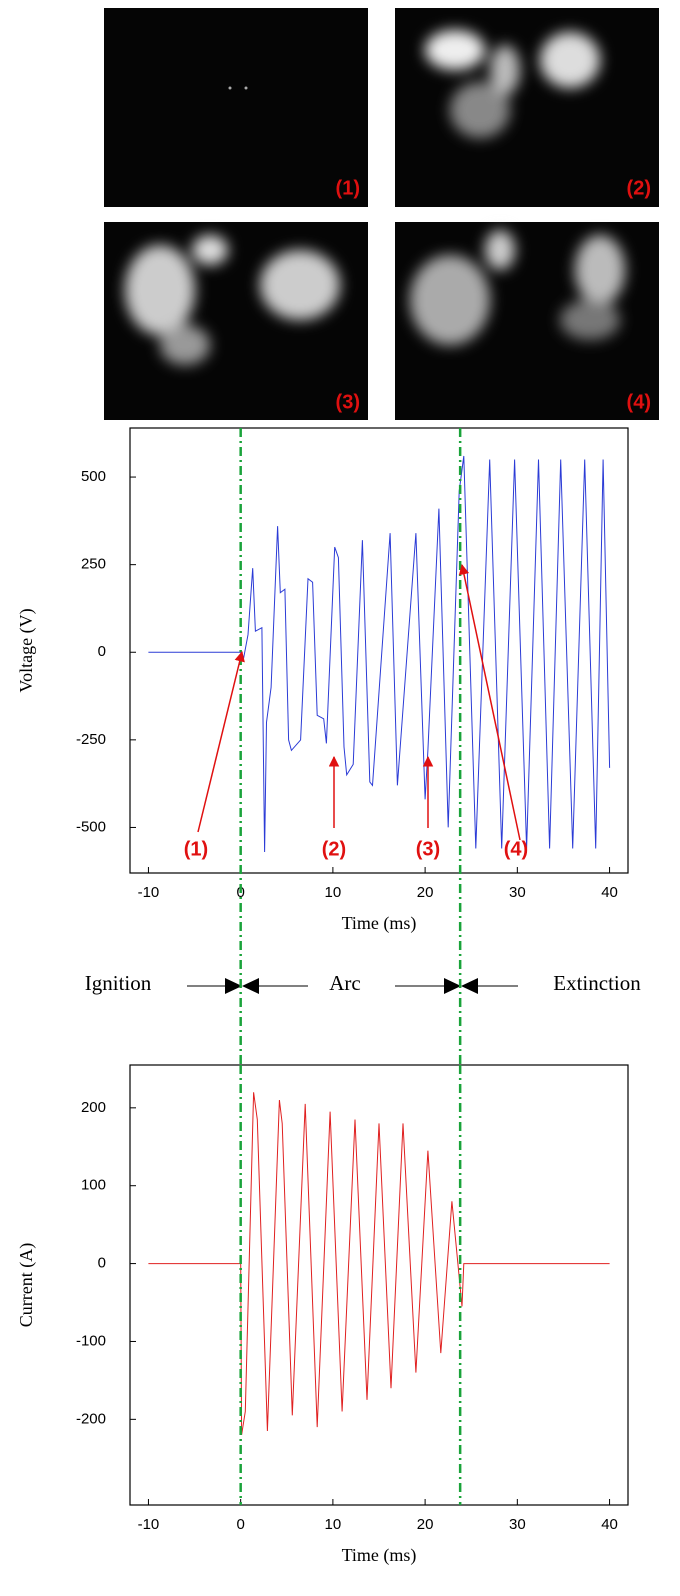 The image size is (680, 1596). What do you see at coordinates (379, 1263) in the screenshot?
I see `data-line` at bounding box center [379, 1263].